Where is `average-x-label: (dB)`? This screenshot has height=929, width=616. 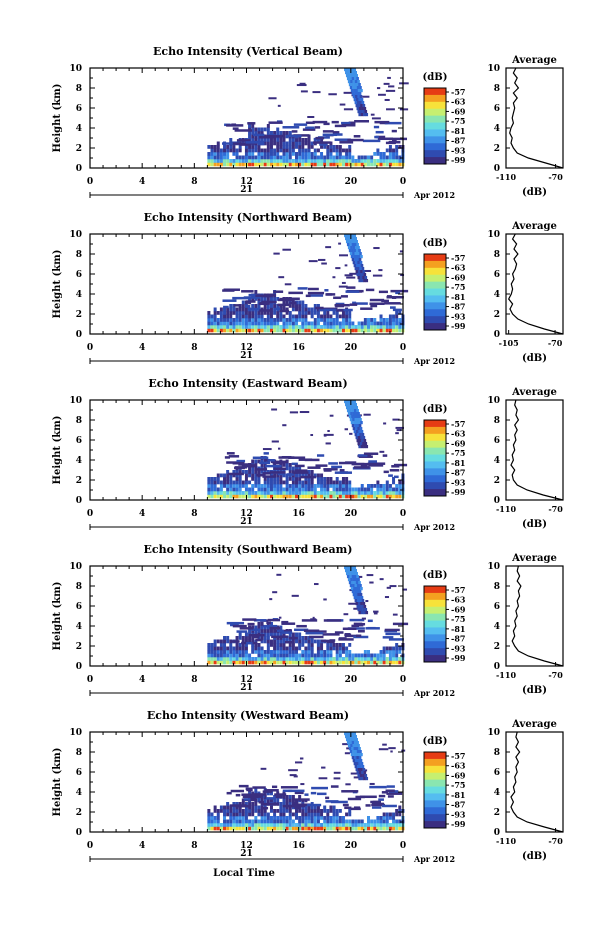
average-x-label: (dB) is located at coordinates (534, 690).